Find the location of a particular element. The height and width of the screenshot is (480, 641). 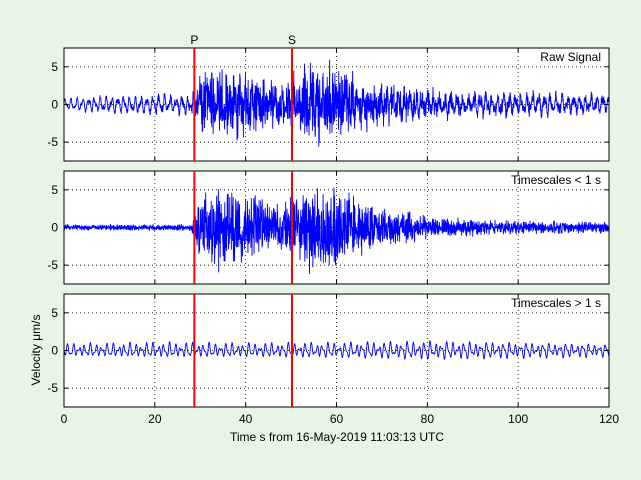

panel-title: Timescales < 1 s is located at coordinates (556, 180).